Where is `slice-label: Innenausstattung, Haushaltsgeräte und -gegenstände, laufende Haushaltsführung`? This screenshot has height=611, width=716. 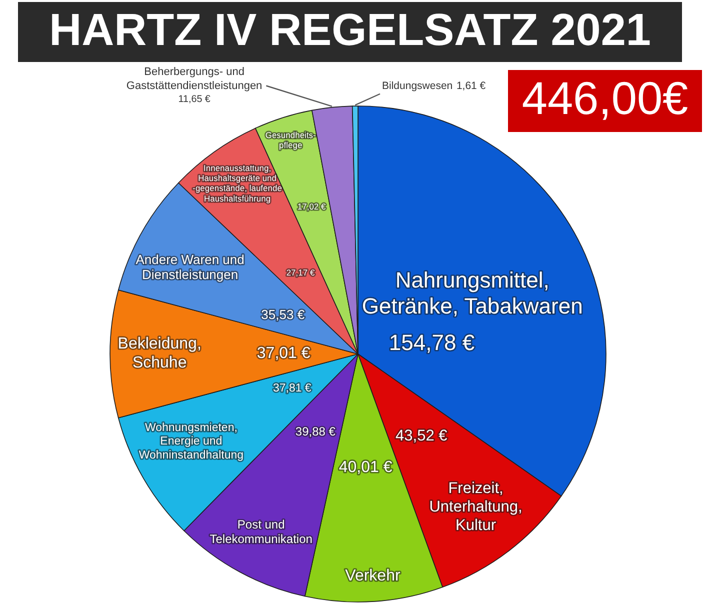 slice-label: Innenausstattung, Haushaltsgeräte und -gegenstände, laufende Haushaltsführung is located at coordinates (237, 183).